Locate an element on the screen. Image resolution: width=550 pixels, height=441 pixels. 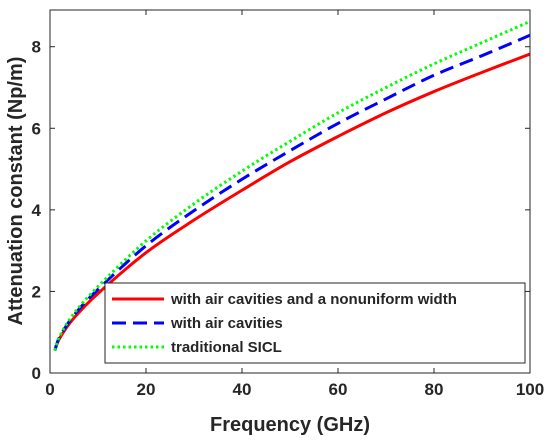
x-axis-label: Frequency (GHz) is located at coordinates (290, 425).